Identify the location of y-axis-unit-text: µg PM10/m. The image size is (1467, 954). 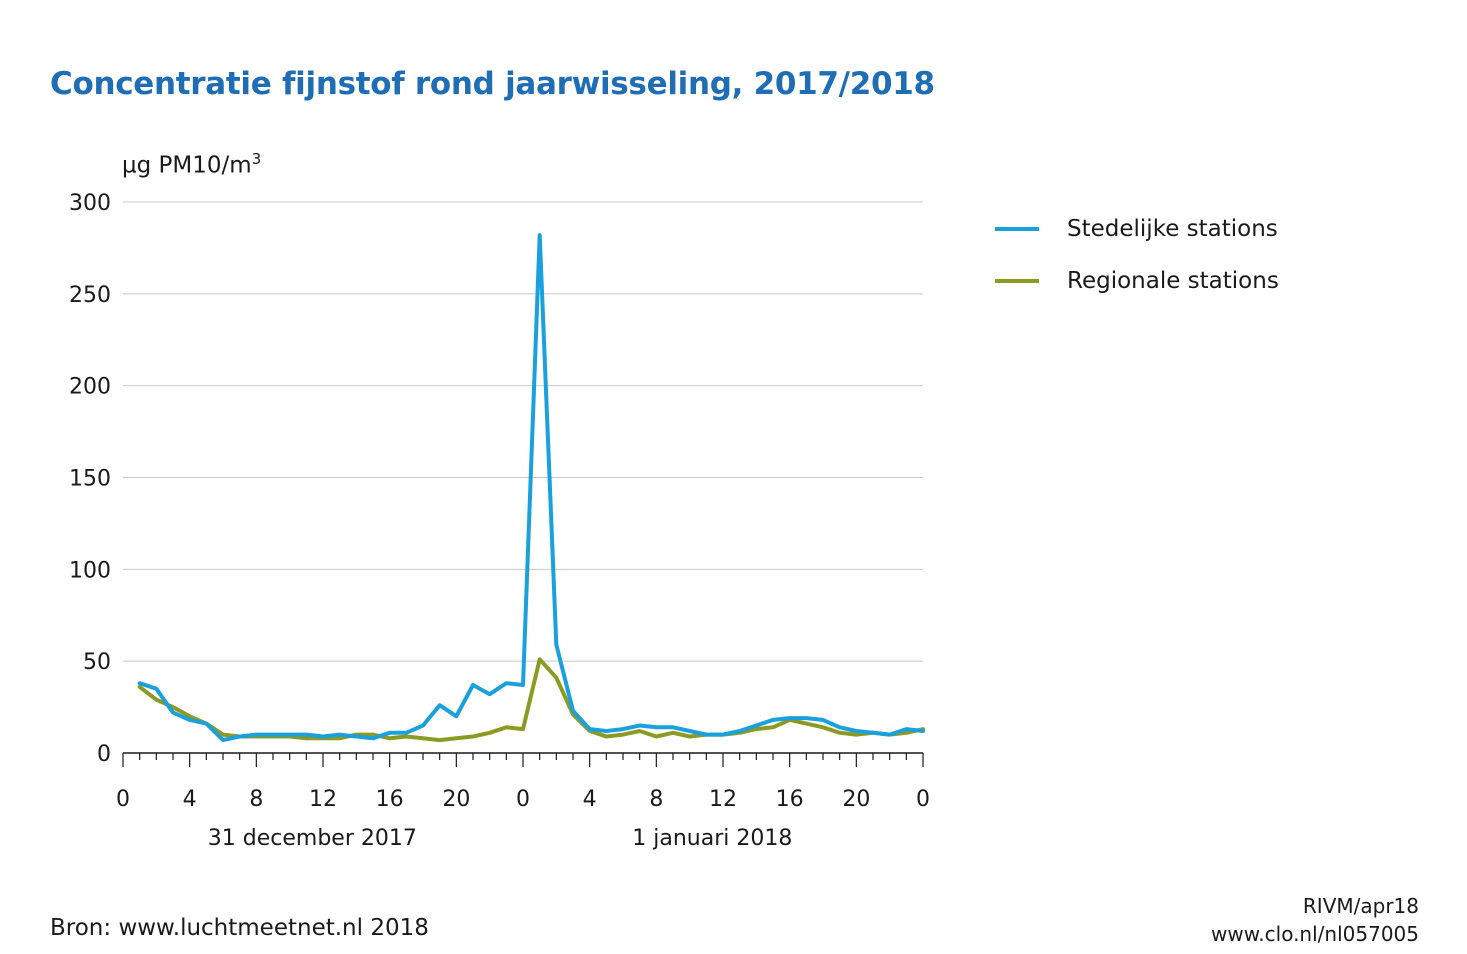
(187, 165).